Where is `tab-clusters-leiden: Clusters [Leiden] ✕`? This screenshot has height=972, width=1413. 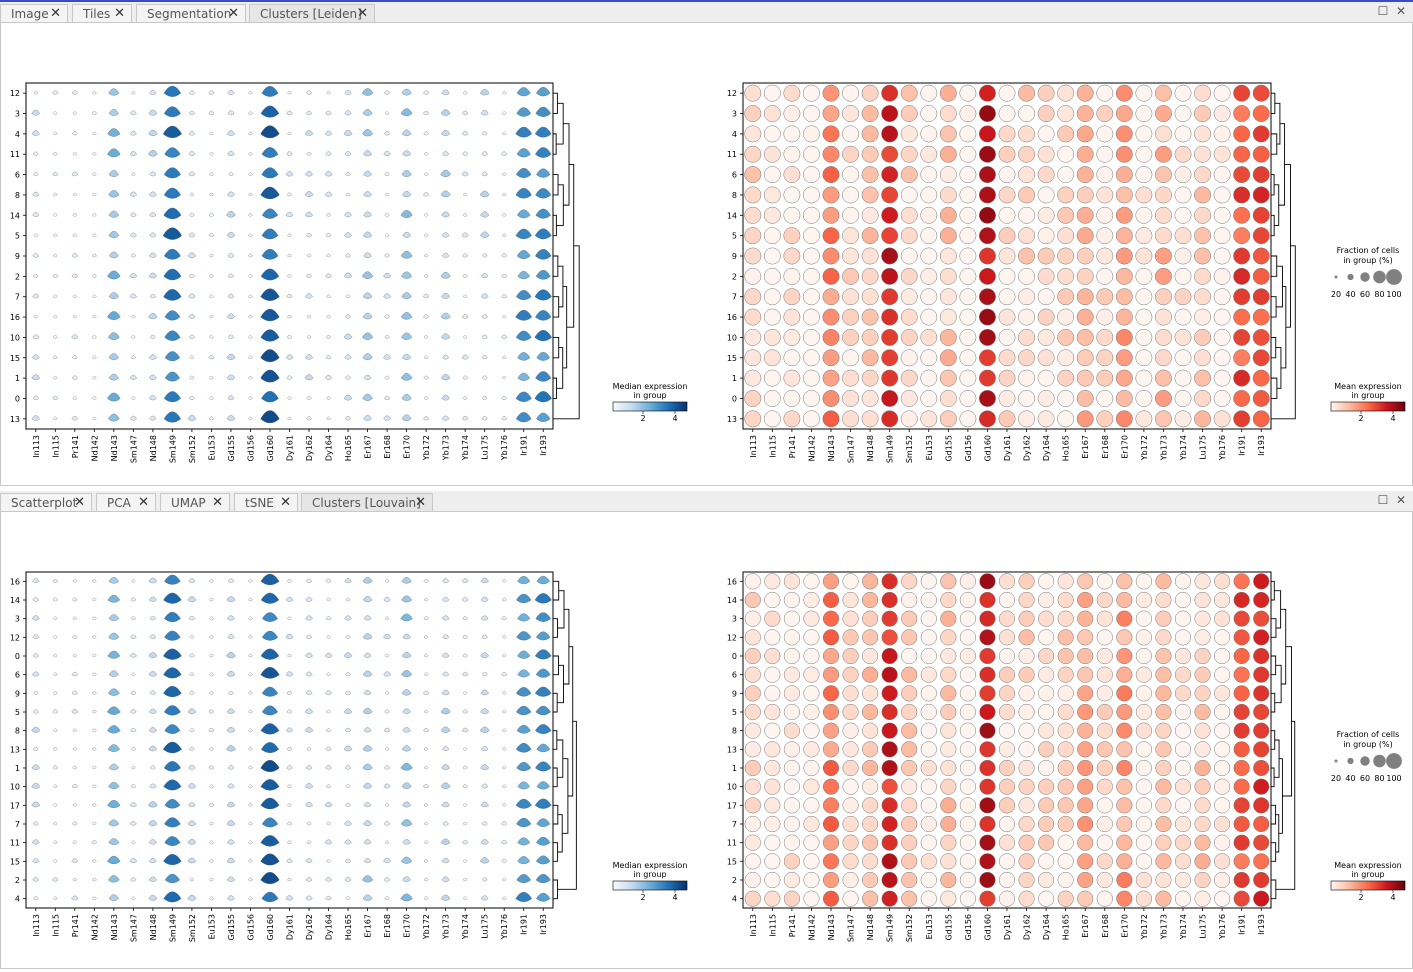
tab-clusters-leiden: Clusters [Leiden] ✕ is located at coordinates (312, 13).